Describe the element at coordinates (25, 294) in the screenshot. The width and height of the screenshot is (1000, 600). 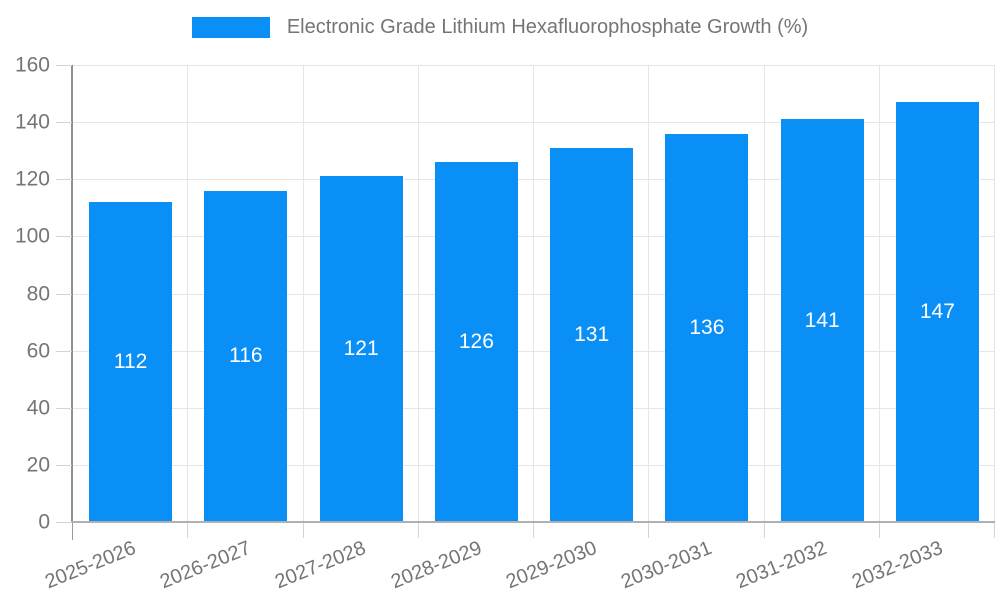
I see `y-axis-labels: 0 20 40 60 80 100 120 140 160` at that location.